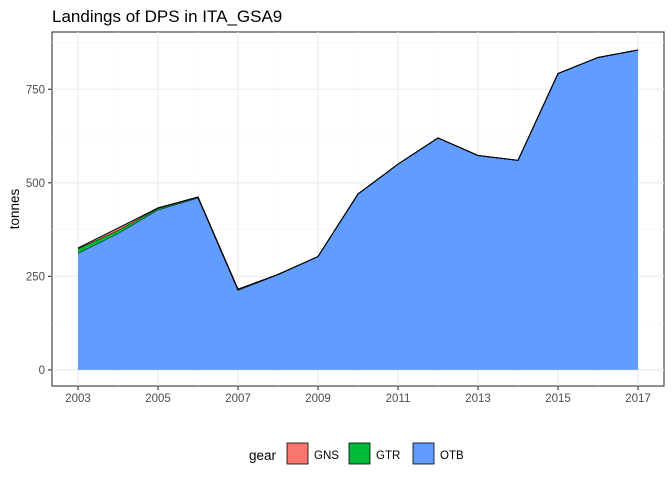 The width and height of the screenshot is (672, 480). Describe the element at coordinates (39, 230) in the screenshot. I see `y-axis: 0 250 500 750` at that location.